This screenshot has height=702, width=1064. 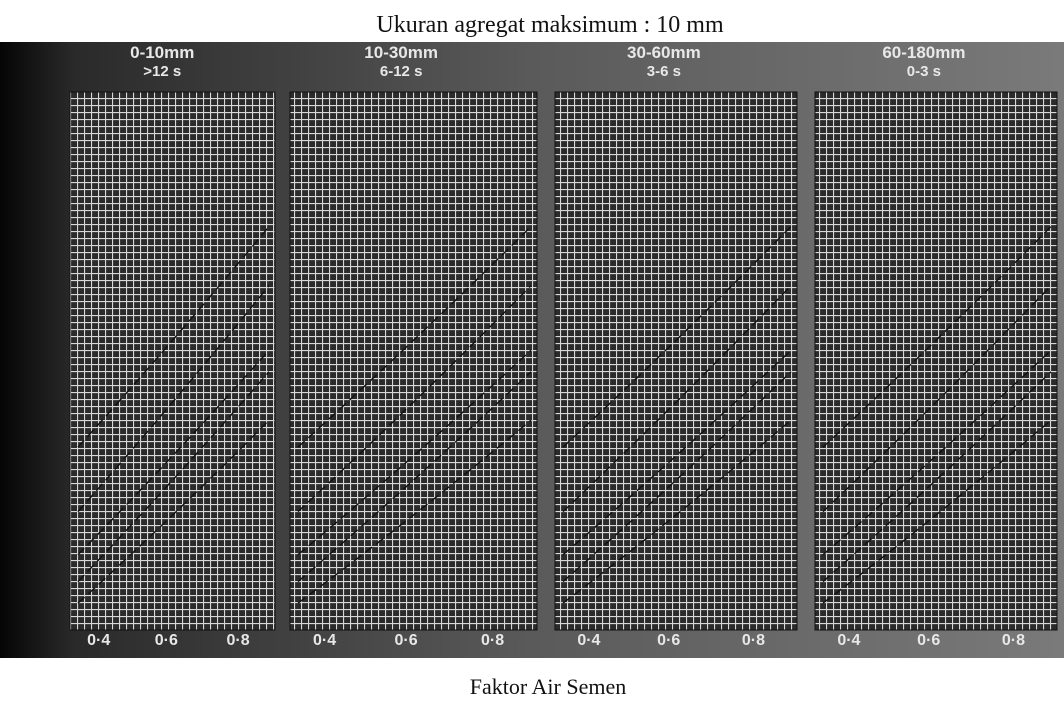 I want to click on panel-size-label: 30-60mm, so click(x=664, y=52).